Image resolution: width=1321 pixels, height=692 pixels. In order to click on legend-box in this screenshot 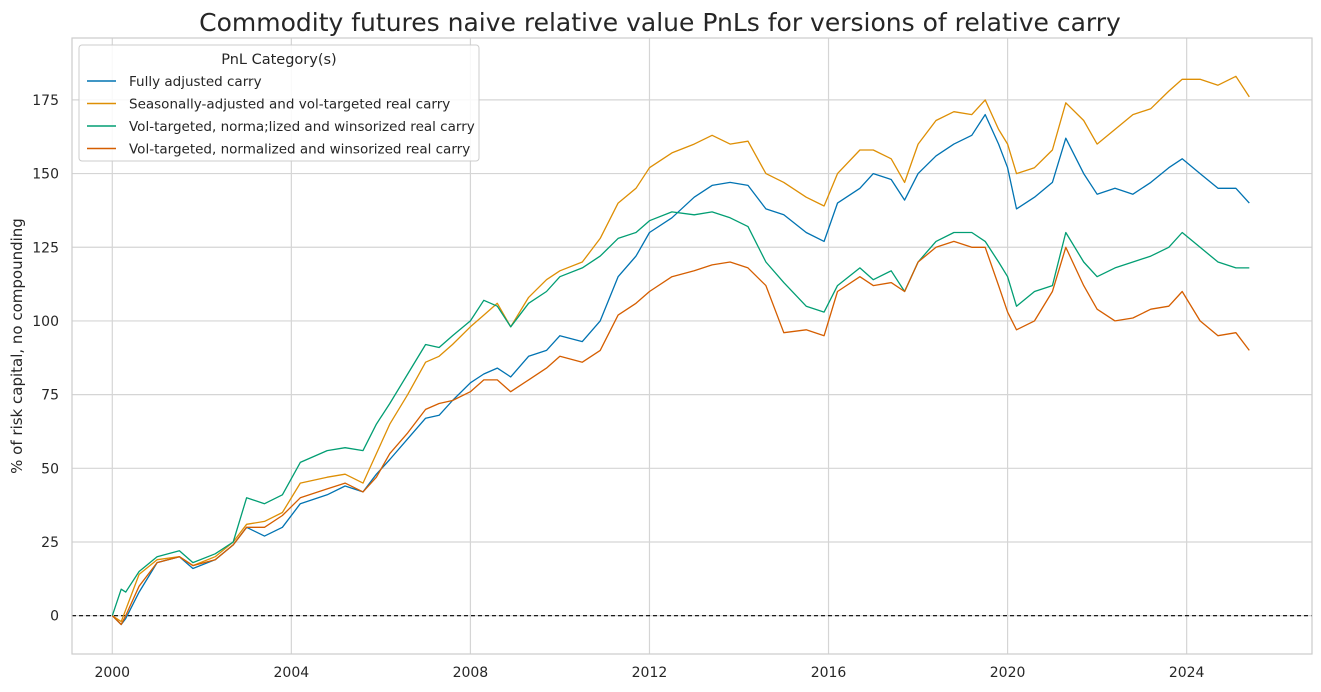, I will do `click(279, 103)`.